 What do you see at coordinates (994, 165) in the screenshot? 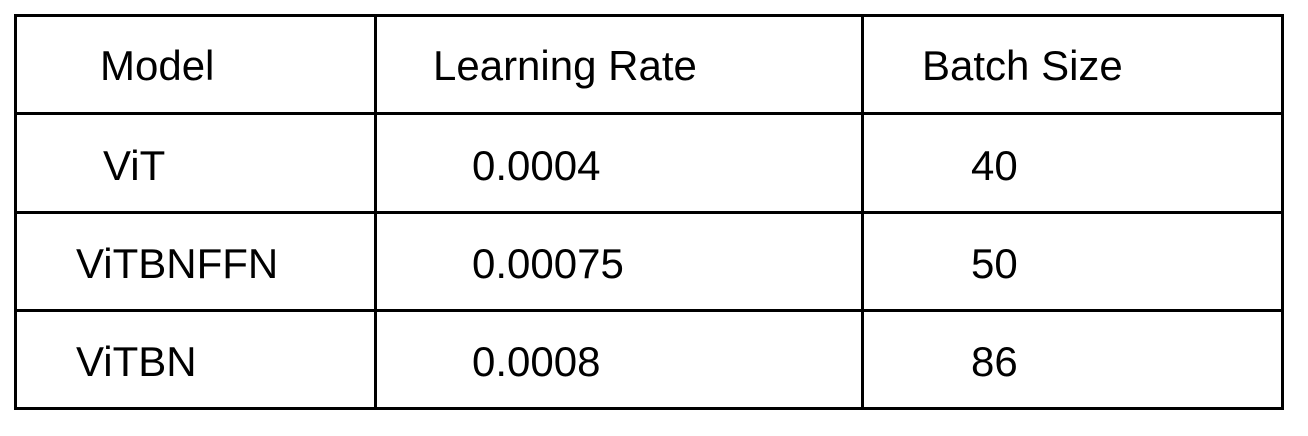
I see `cell-batch-size: 40` at bounding box center [994, 165].